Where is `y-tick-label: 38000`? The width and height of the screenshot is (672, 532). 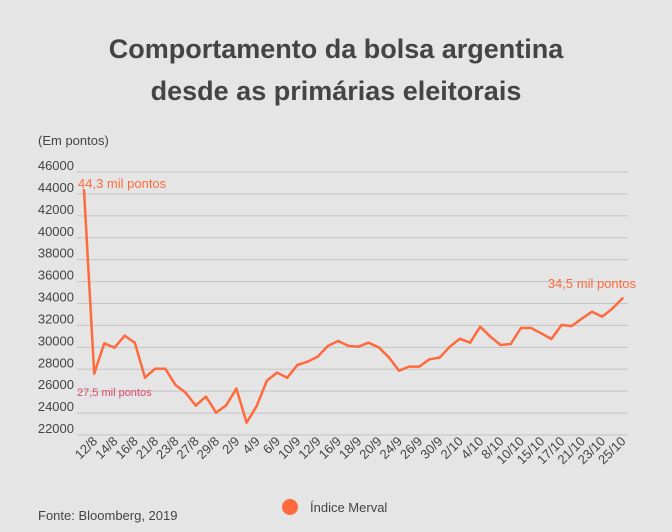 y-tick-label: 38000 is located at coordinates (56, 253).